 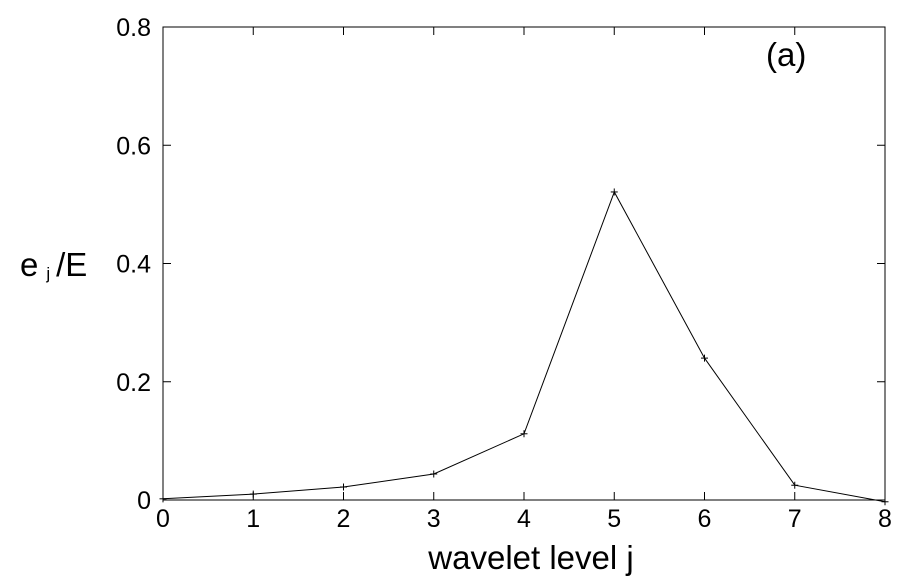 I want to click on panel-label: (a), so click(x=786, y=54).